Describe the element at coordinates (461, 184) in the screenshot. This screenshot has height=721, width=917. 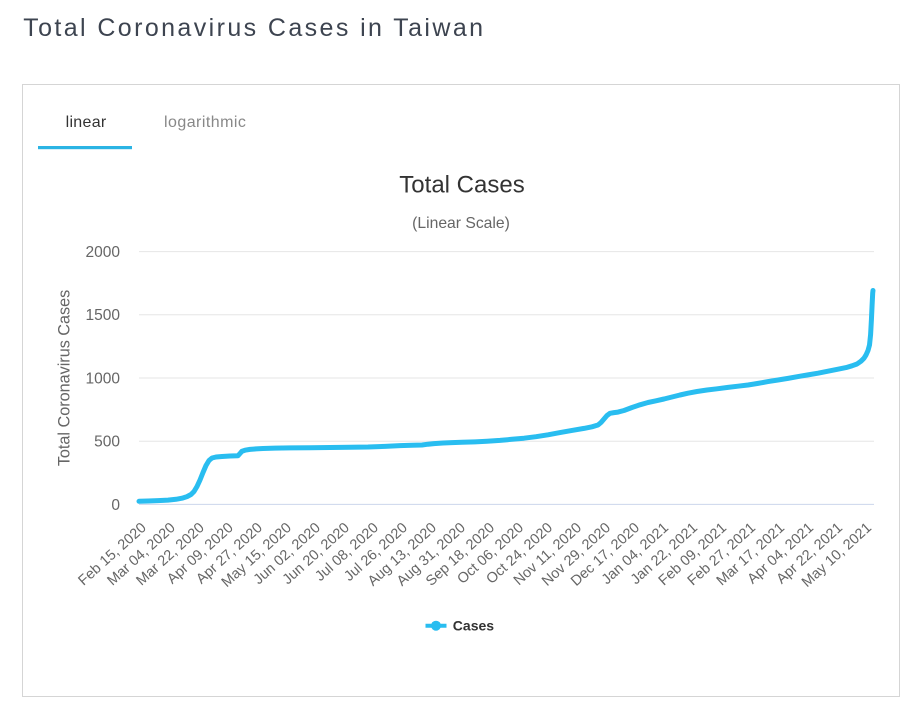
I see `svg-text: Total Cases` at that location.